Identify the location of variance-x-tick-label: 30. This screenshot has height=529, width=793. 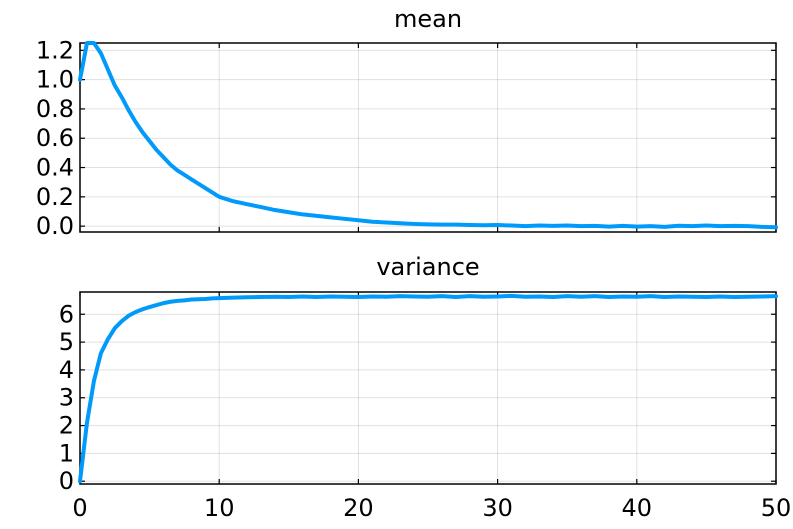
(497, 508).